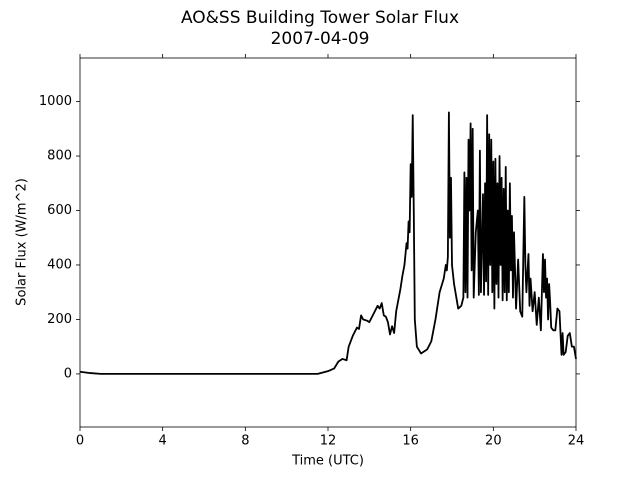  What do you see at coordinates (328, 441) in the screenshot?
I see `x-tick-label: 12` at bounding box center [328, 441].